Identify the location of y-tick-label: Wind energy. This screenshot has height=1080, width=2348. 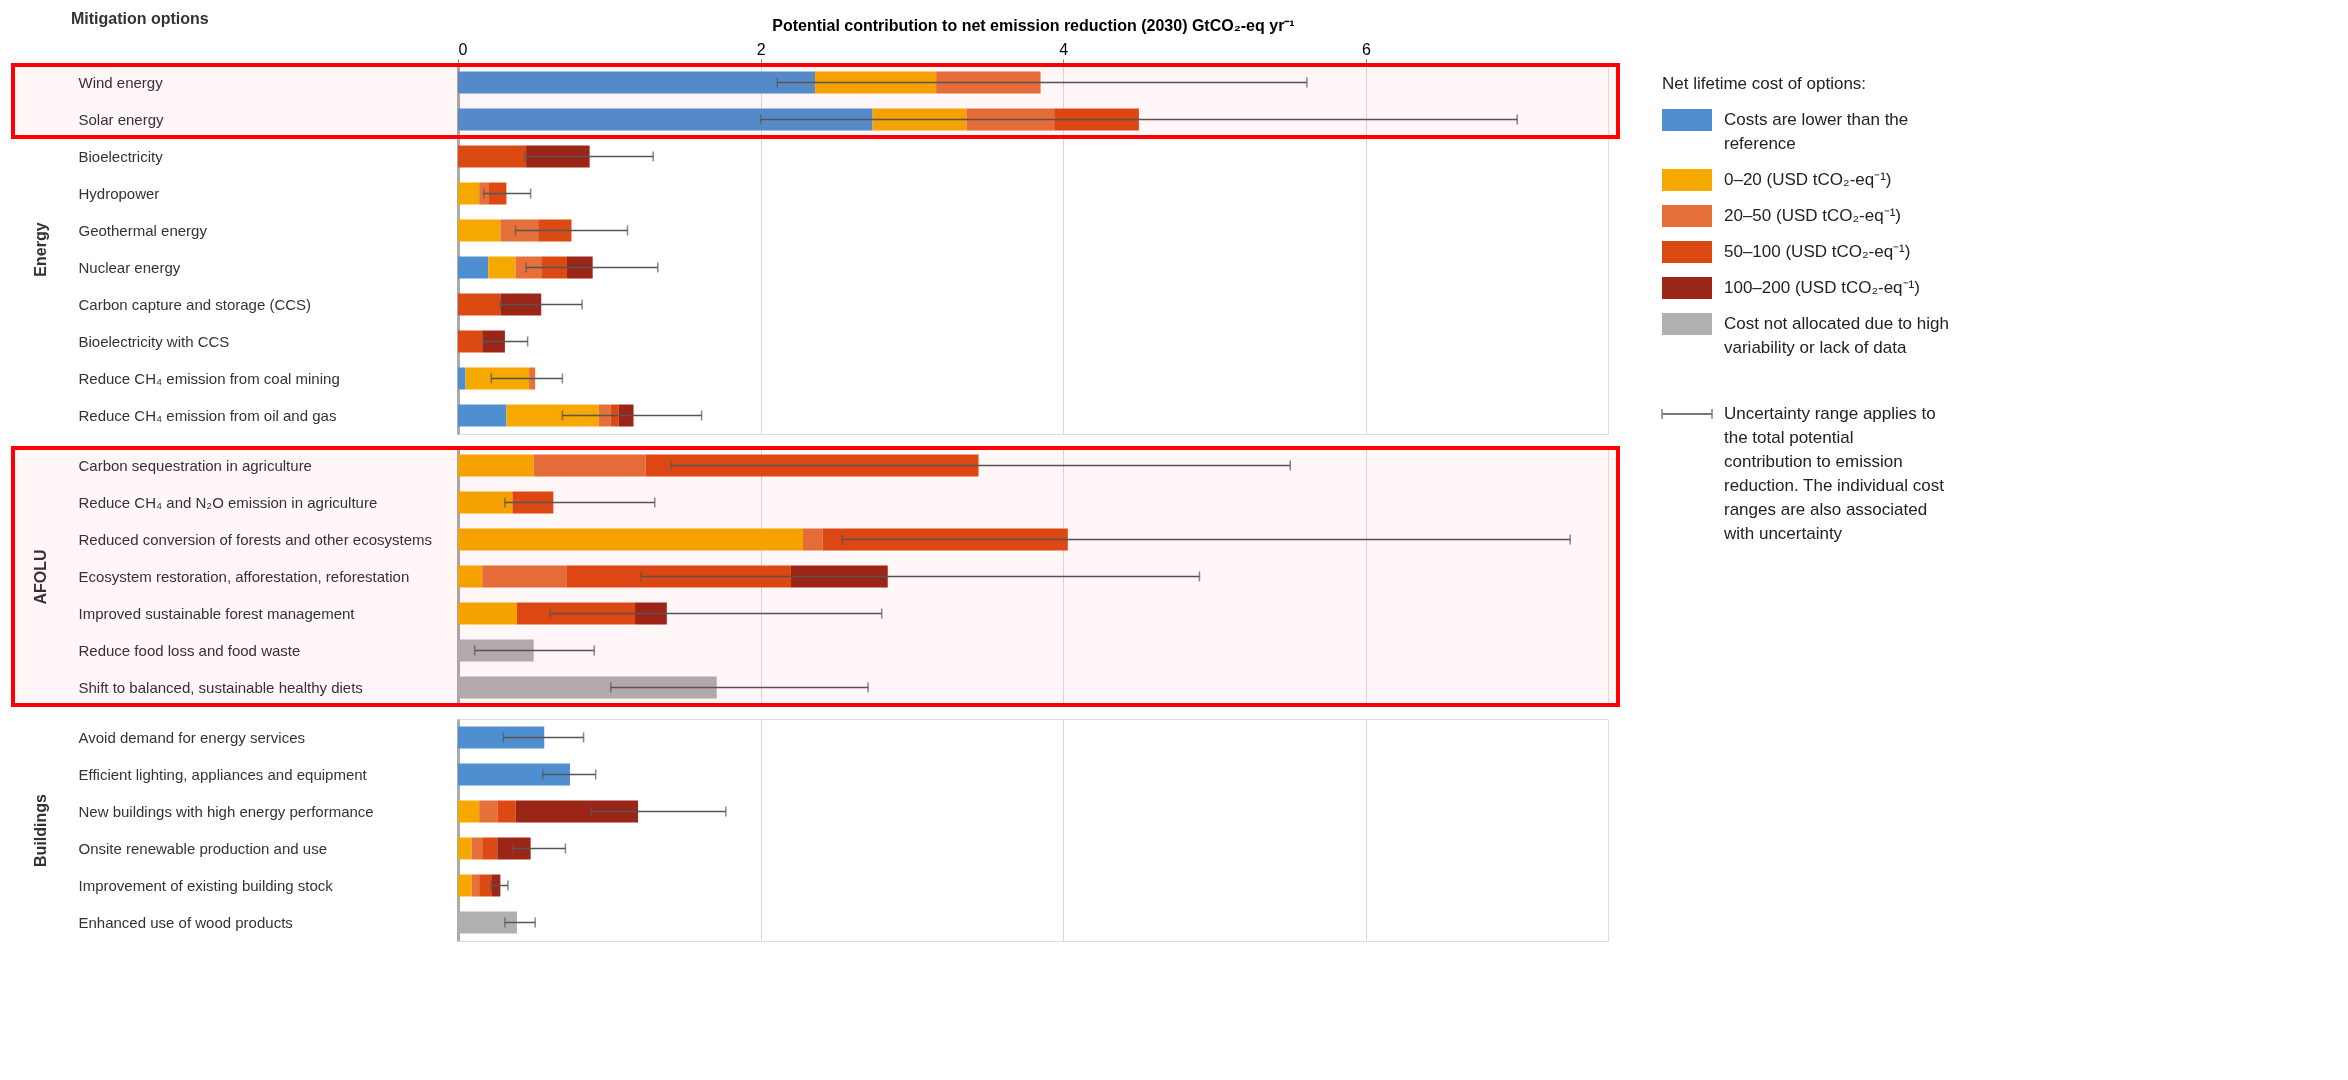
(121, 82).